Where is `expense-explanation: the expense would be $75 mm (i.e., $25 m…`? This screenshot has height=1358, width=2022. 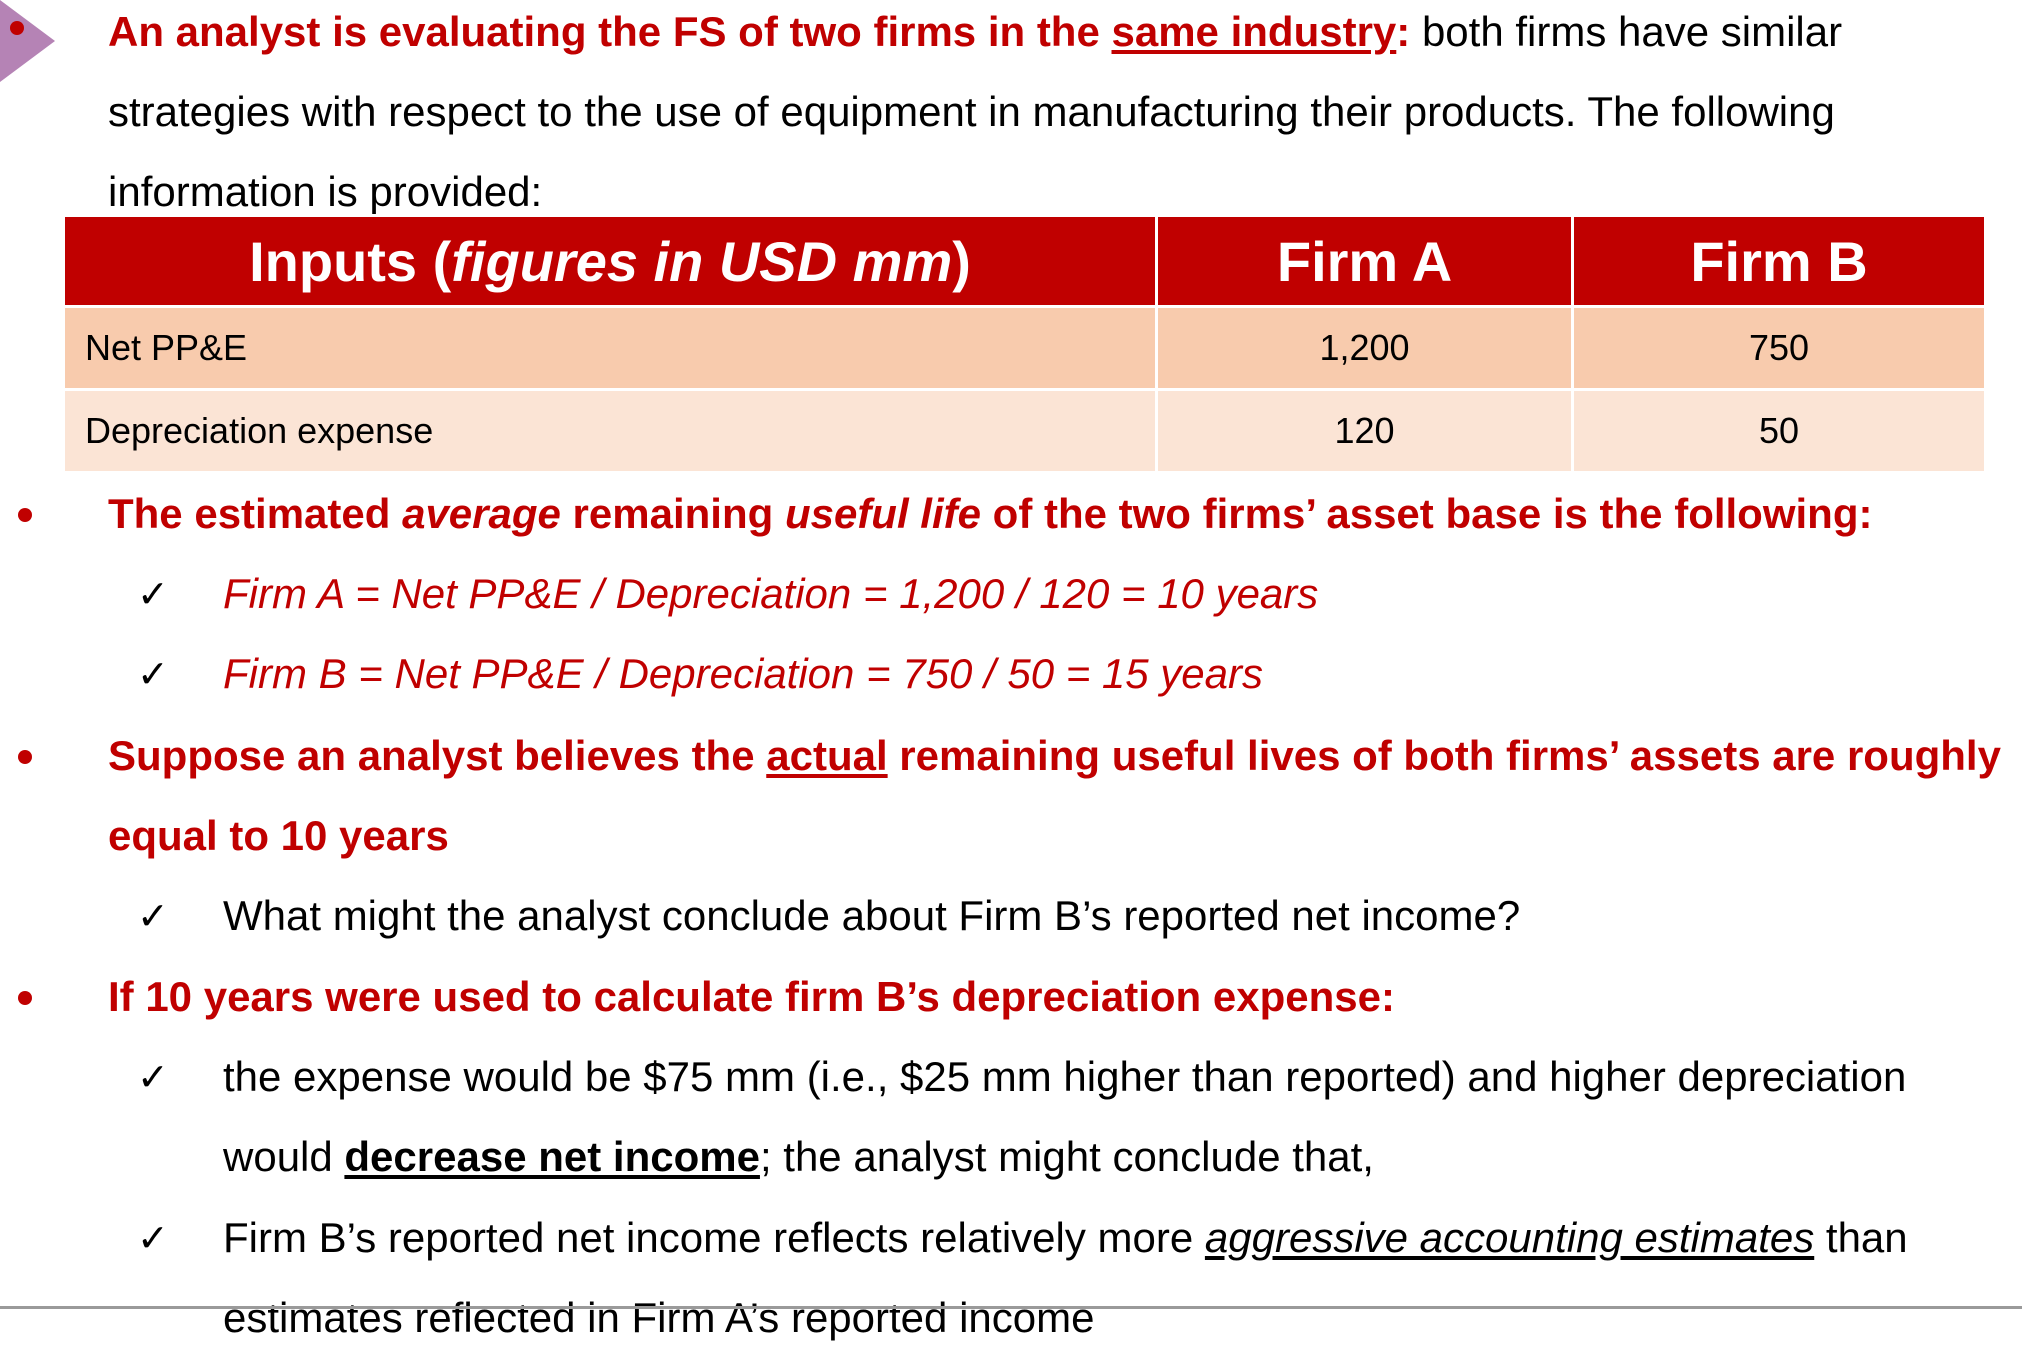 expense-explanation: the expense would be $75 mm (i.e., $25 m… is located at coordinates (1065, 1116).